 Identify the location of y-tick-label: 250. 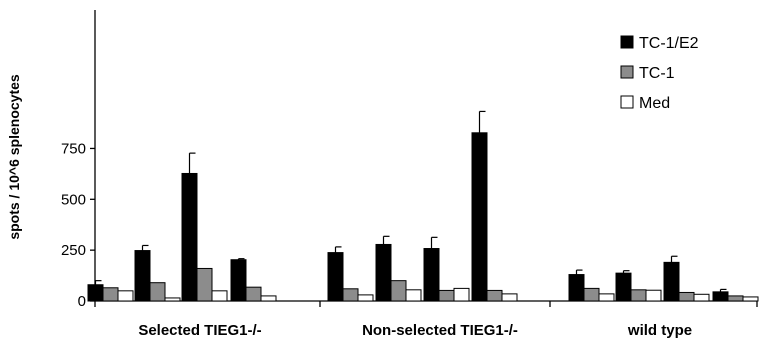
(73, 250).